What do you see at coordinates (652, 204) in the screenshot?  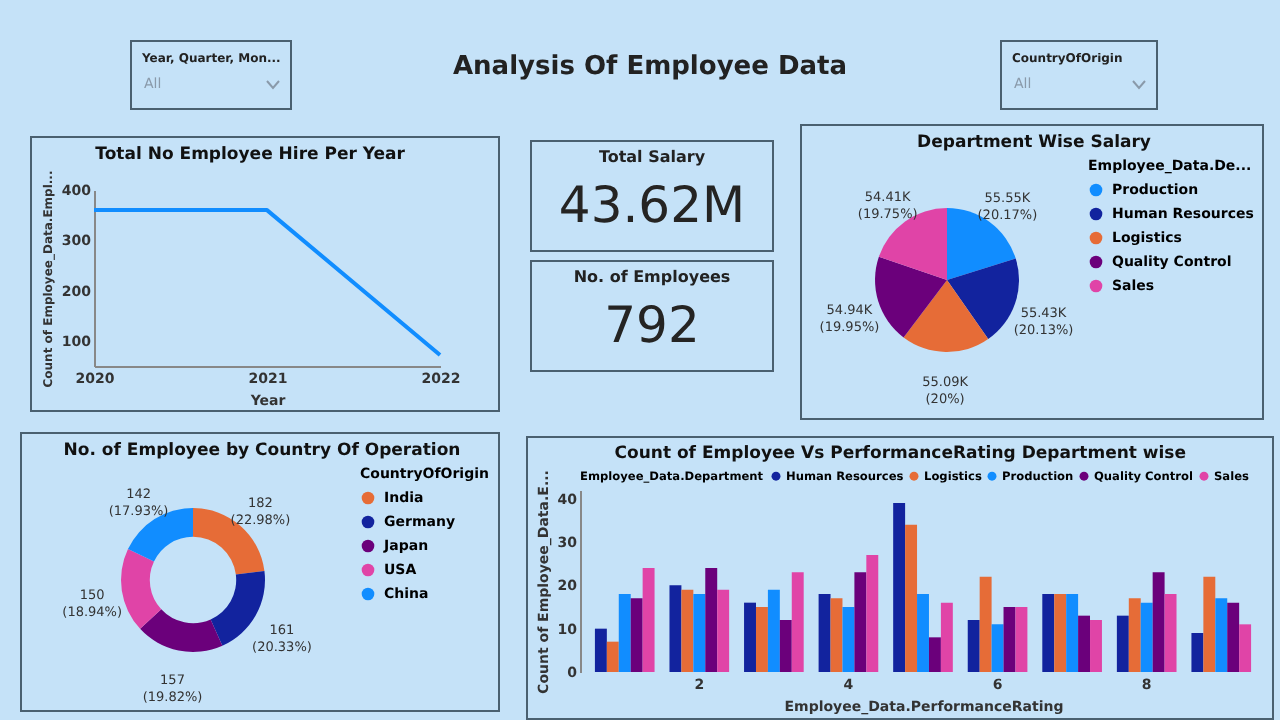 I see `text: 43.62M` at bounding box center [652, 204].